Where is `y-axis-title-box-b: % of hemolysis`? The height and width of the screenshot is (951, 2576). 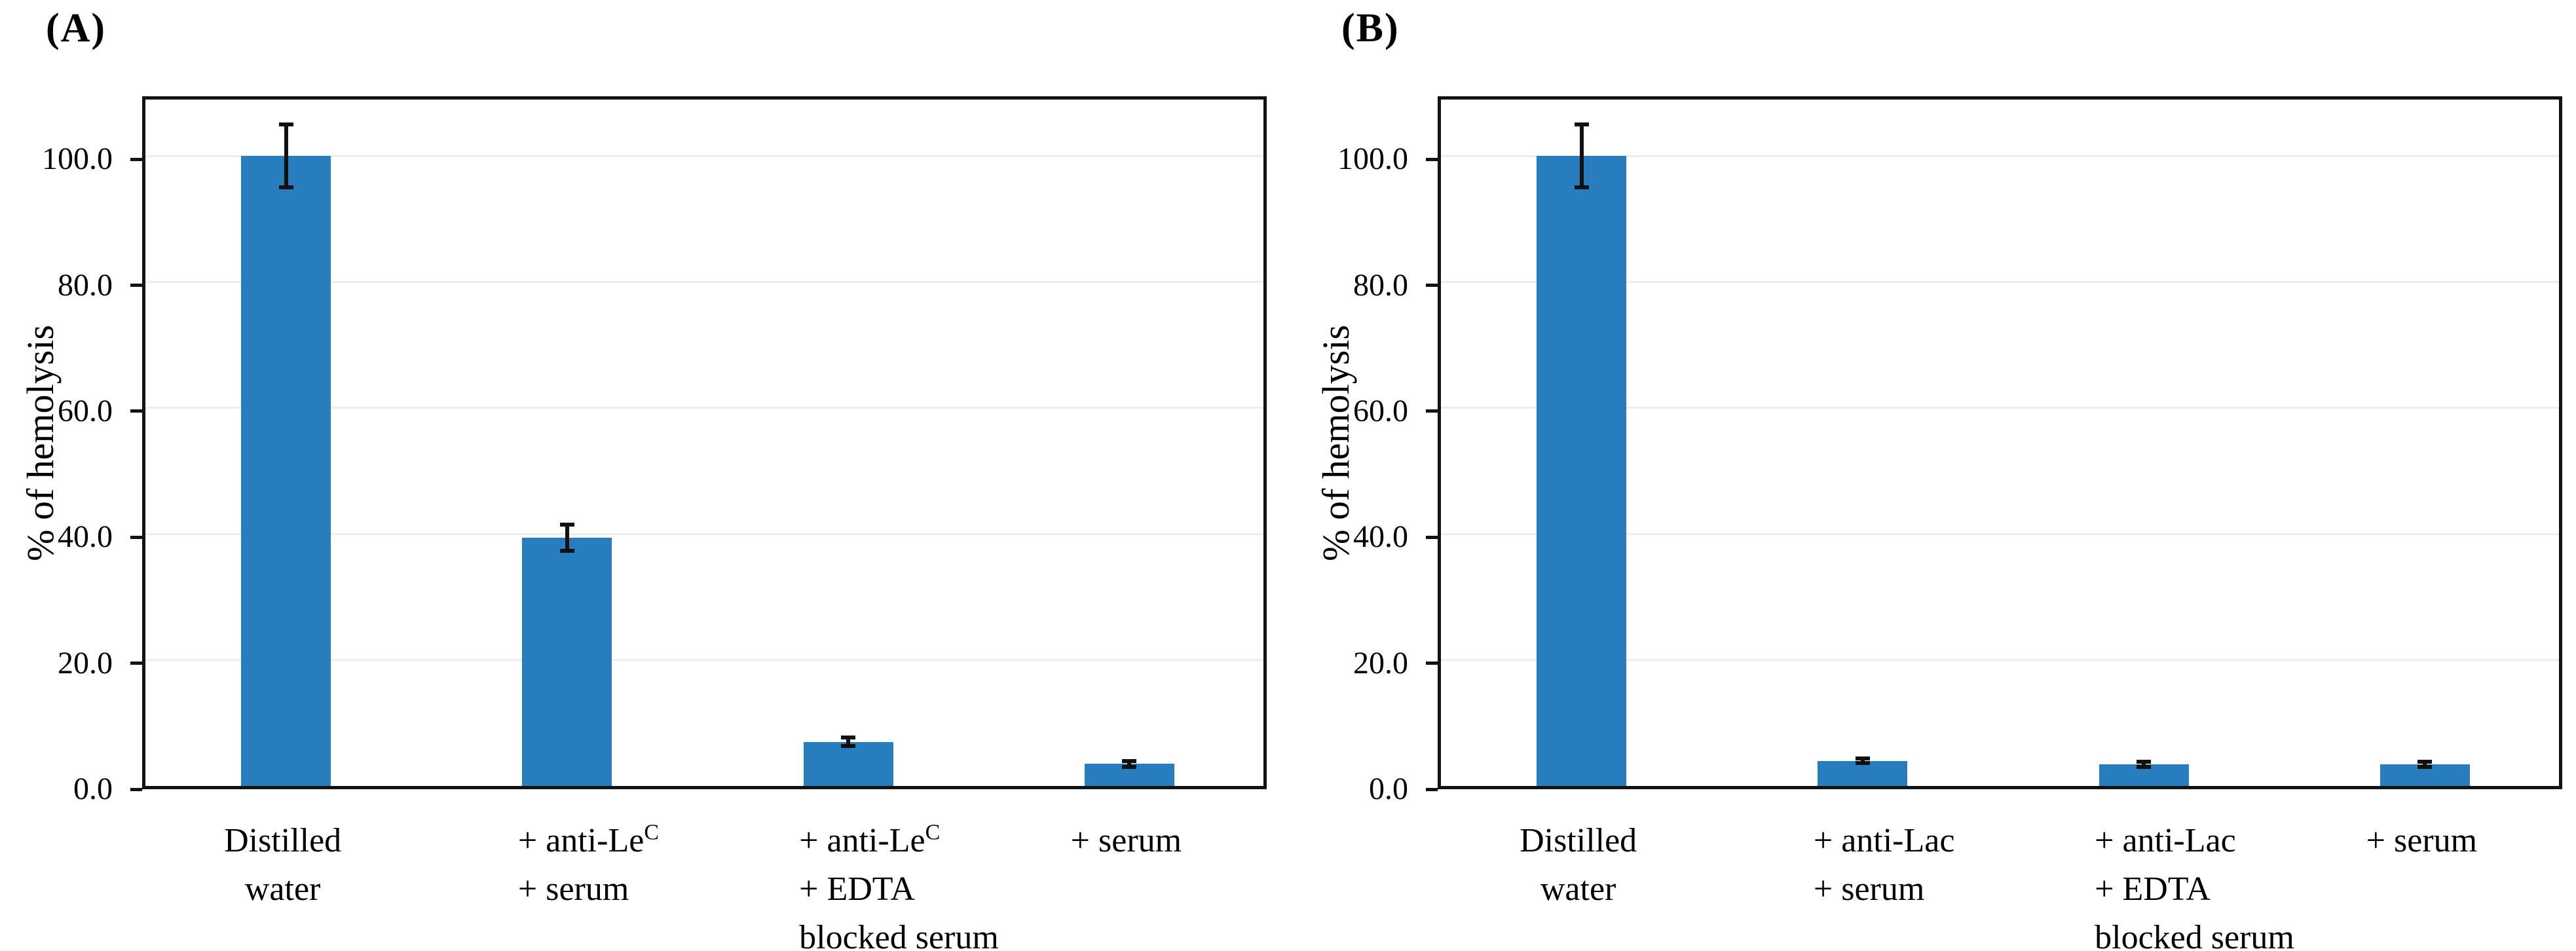 y-axis-title-box-b: % of hemolysis is located at coordinates (1335, 442).